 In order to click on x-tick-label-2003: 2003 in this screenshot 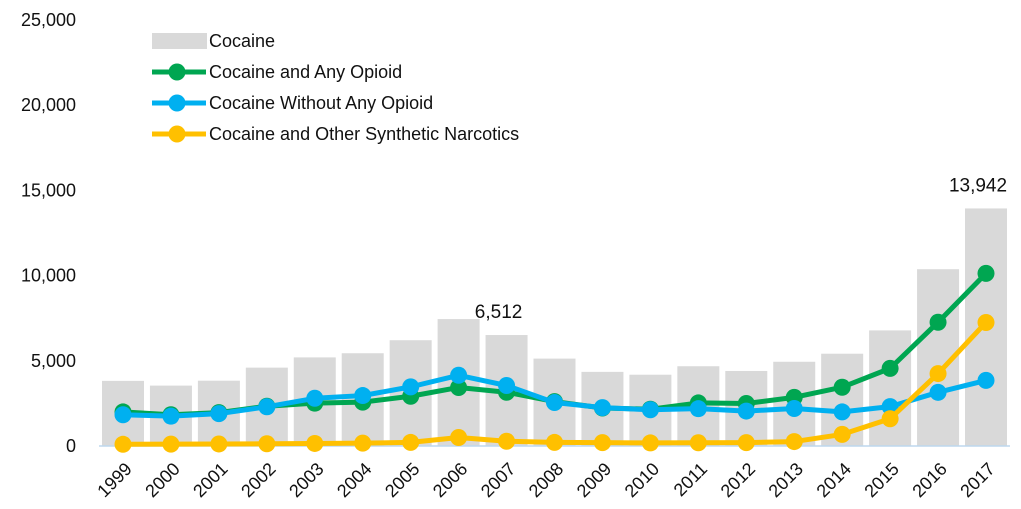, I will do `click(306, 480)`.